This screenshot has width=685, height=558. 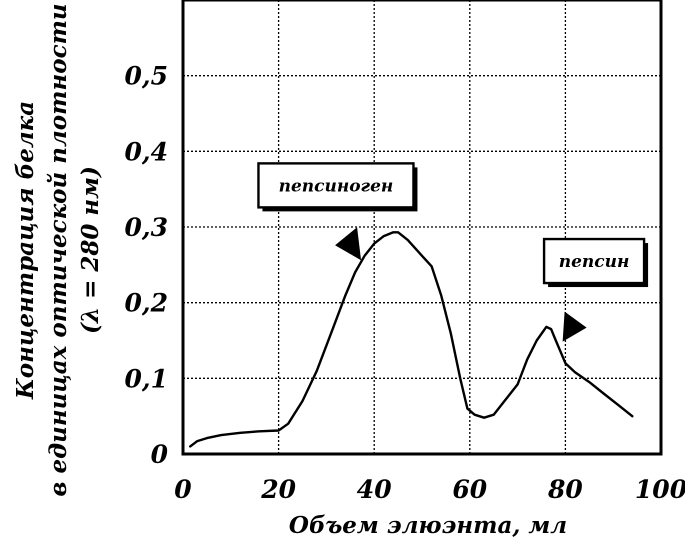 What do you see at coordinates (660, 489) in the screenshot?
I see `x-tick-label: 100` at bounding box center [660, 489].